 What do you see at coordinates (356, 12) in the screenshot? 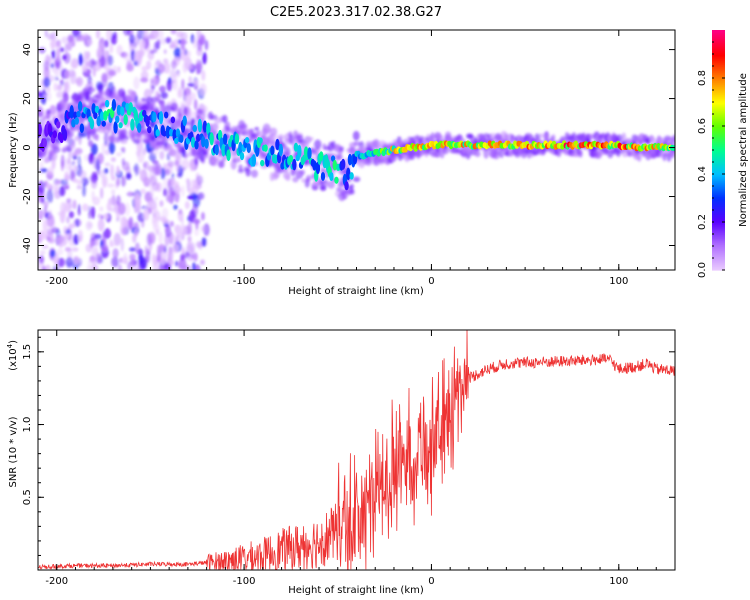
I see `figure-title: C2E5.2023.317.02.38.G27` at bounding box center [356, 12].